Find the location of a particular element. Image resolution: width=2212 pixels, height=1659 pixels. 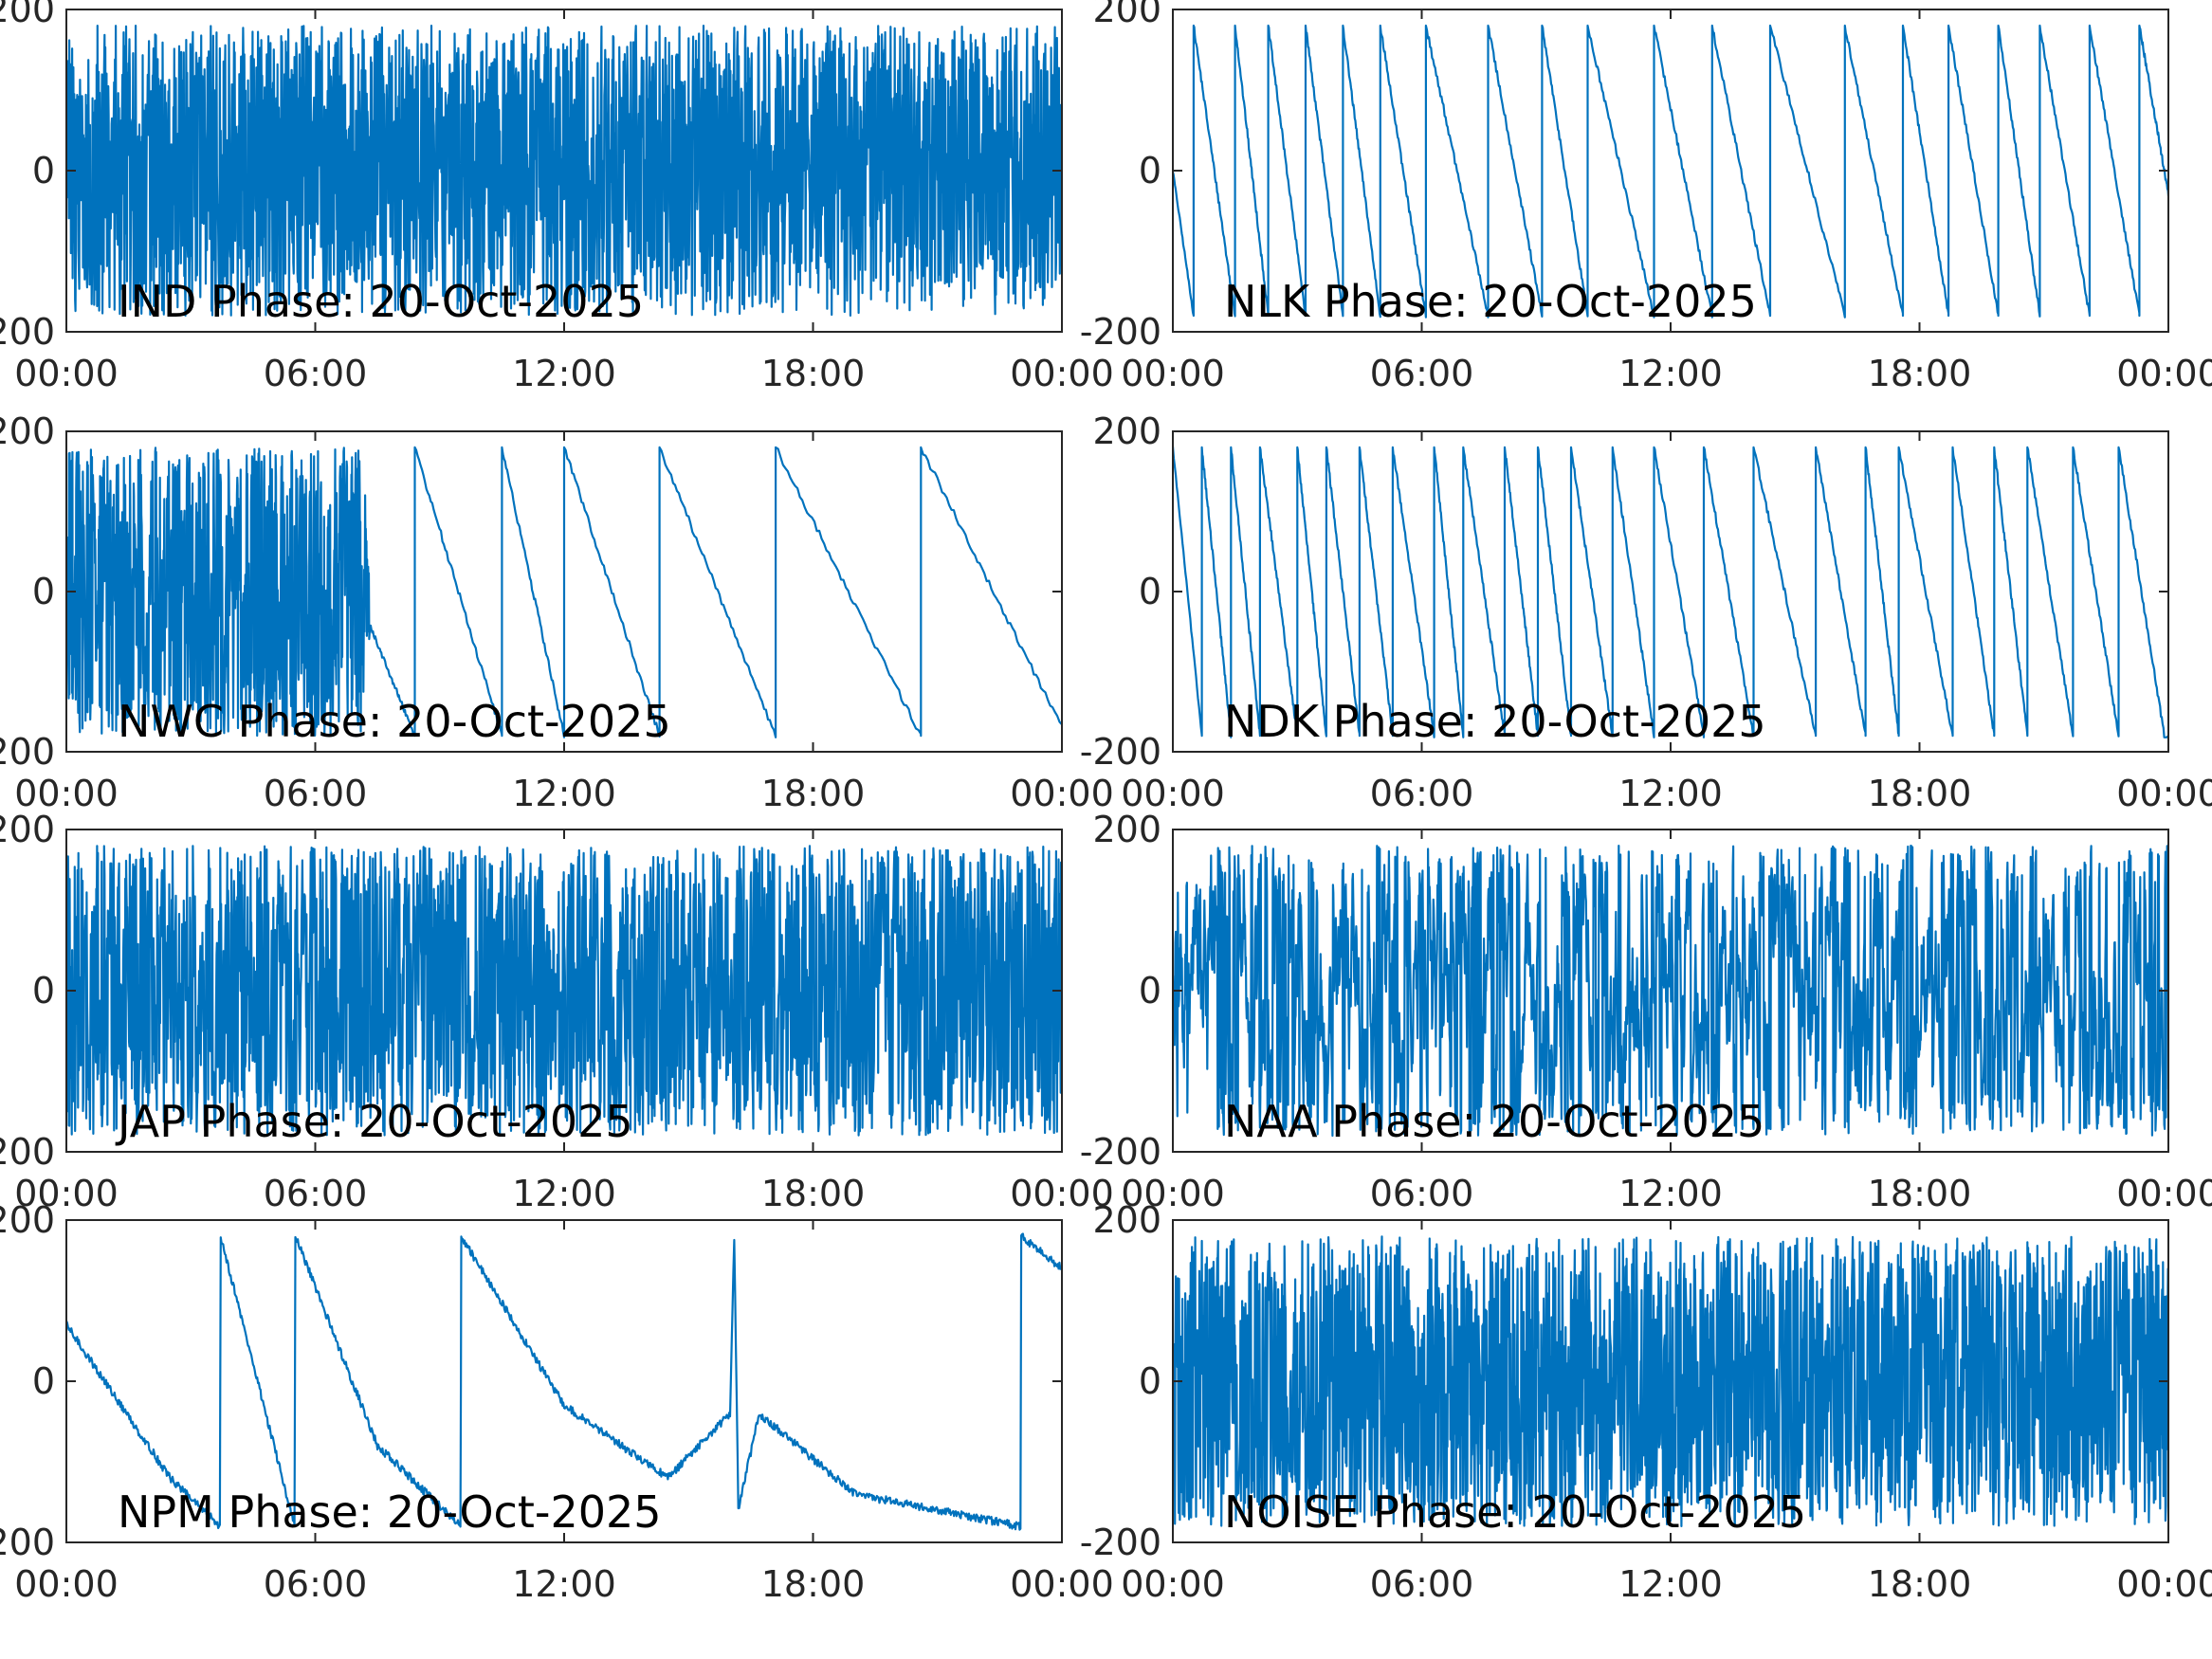

panel-label: NPM Phase: 20-Oct-2025 is located at coordinates (390, 1512).